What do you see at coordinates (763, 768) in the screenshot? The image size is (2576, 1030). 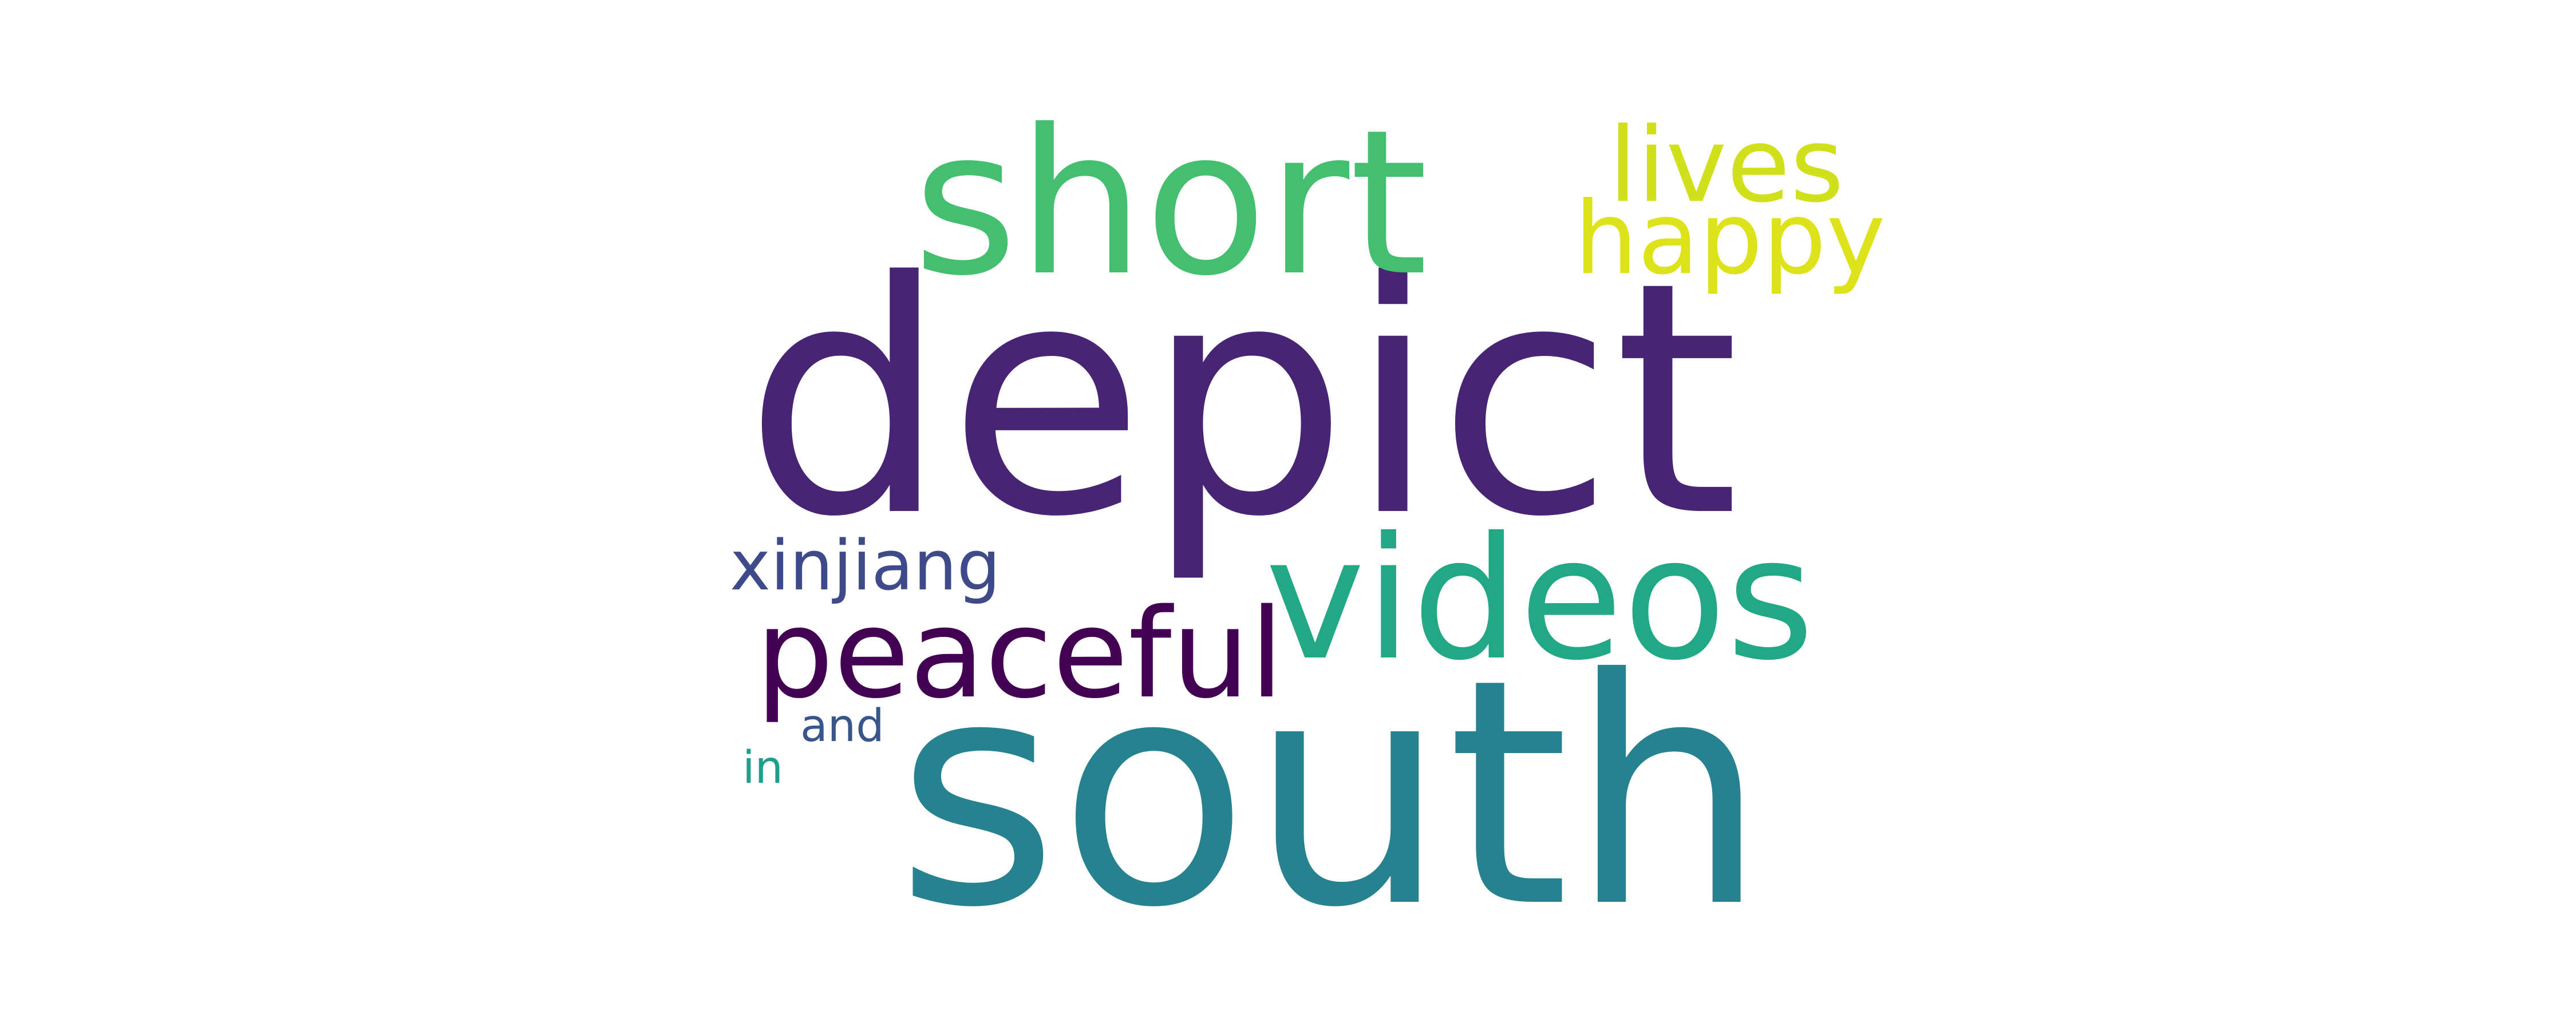 I see `word-in: in` at bounding box center [763, 768].